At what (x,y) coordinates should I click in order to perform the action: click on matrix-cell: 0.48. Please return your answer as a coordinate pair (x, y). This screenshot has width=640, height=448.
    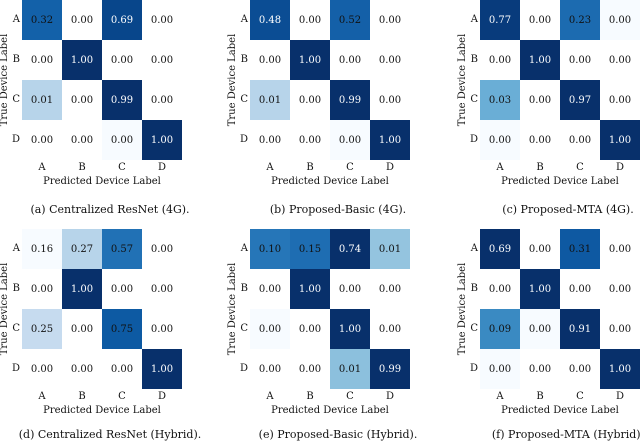
    Looking at the image, I should click on (270, 20).